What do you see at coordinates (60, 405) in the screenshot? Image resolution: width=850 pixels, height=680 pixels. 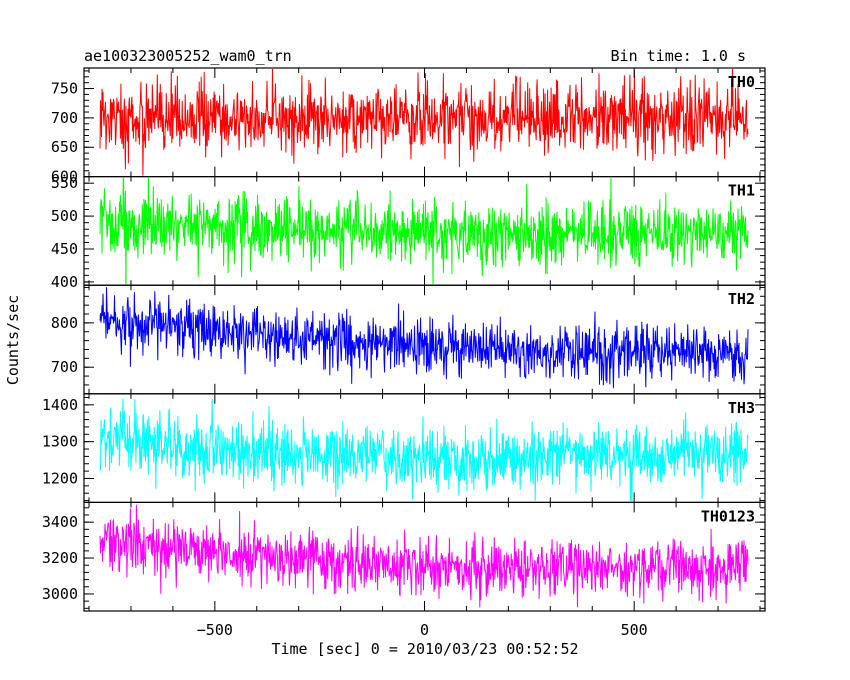 I see `y-tick-label: 1400` at bounding box center [60, 405].